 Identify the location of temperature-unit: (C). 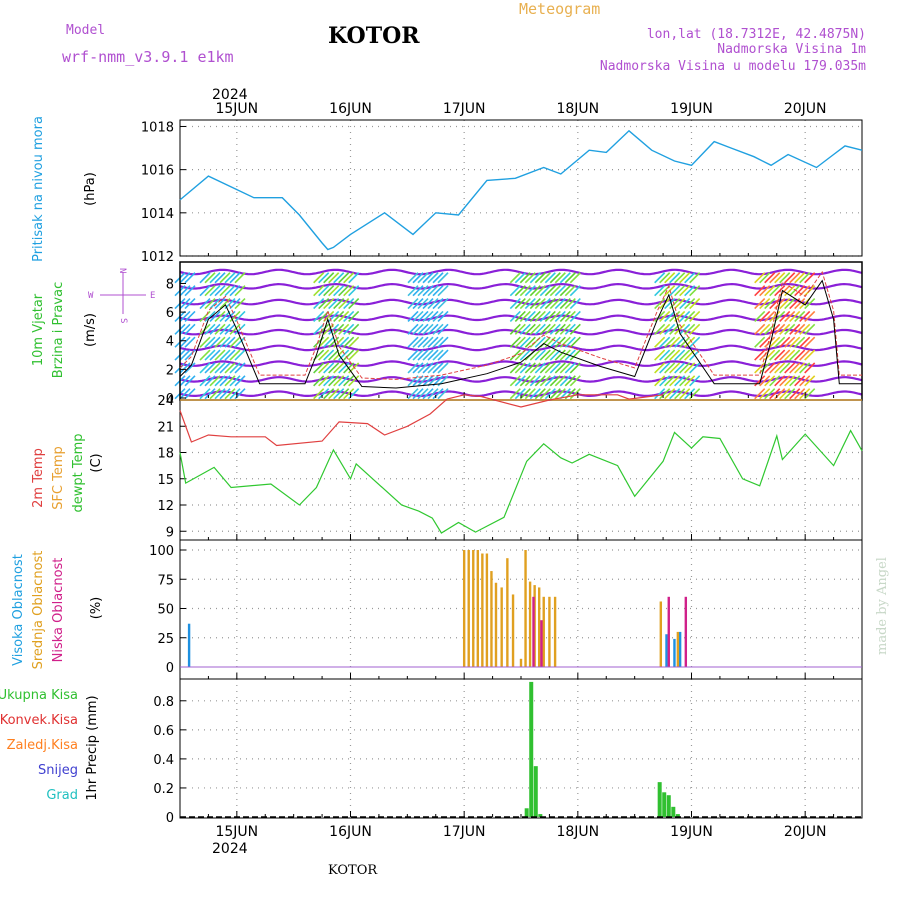
(96, 462).